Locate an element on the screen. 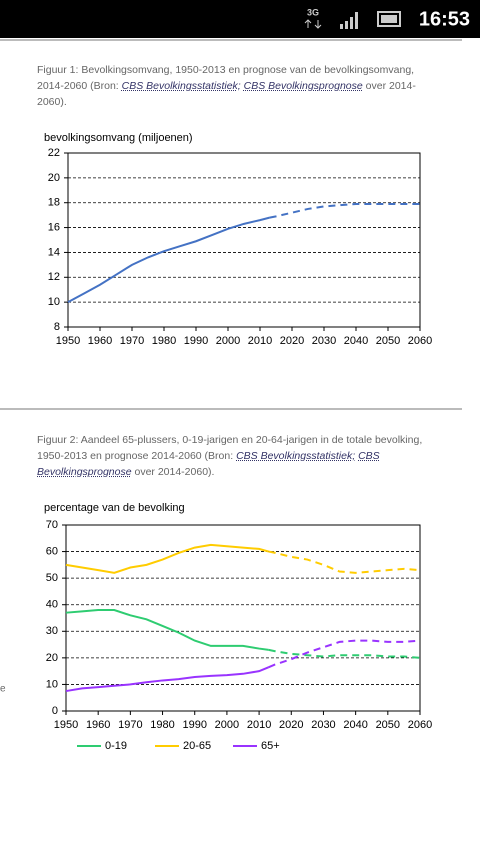  y-axis-label: percentage van de bevolking is located at coordinates (114, 508).